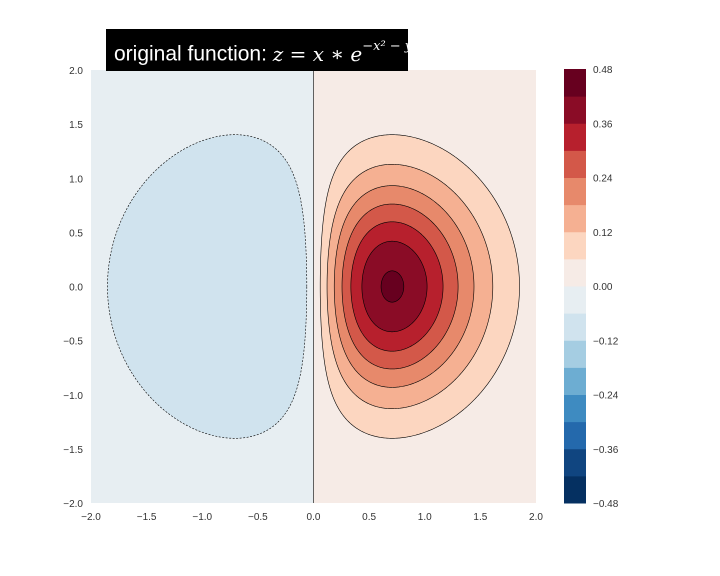 The width and height of the screenshot is (720, 576). I want to click on colorbar-tick-label: 0.48, so click(603, 70).